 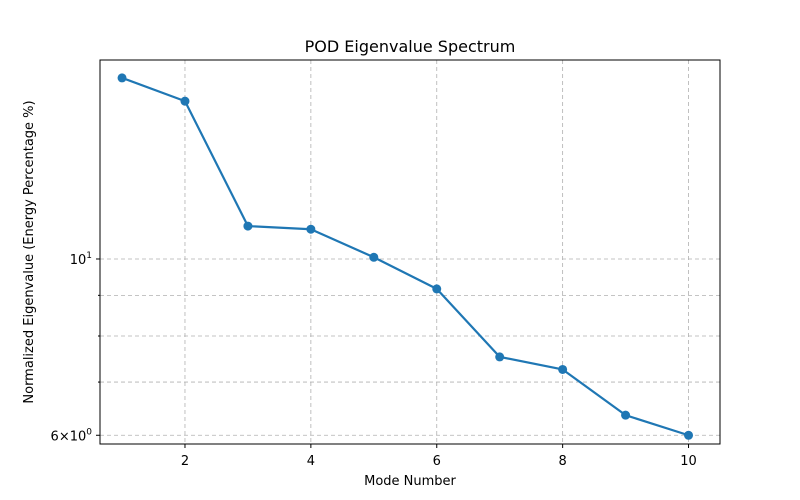 I want to click on chart-title: POD Eigenvalue Spectrum, so click(x=410, y=46).